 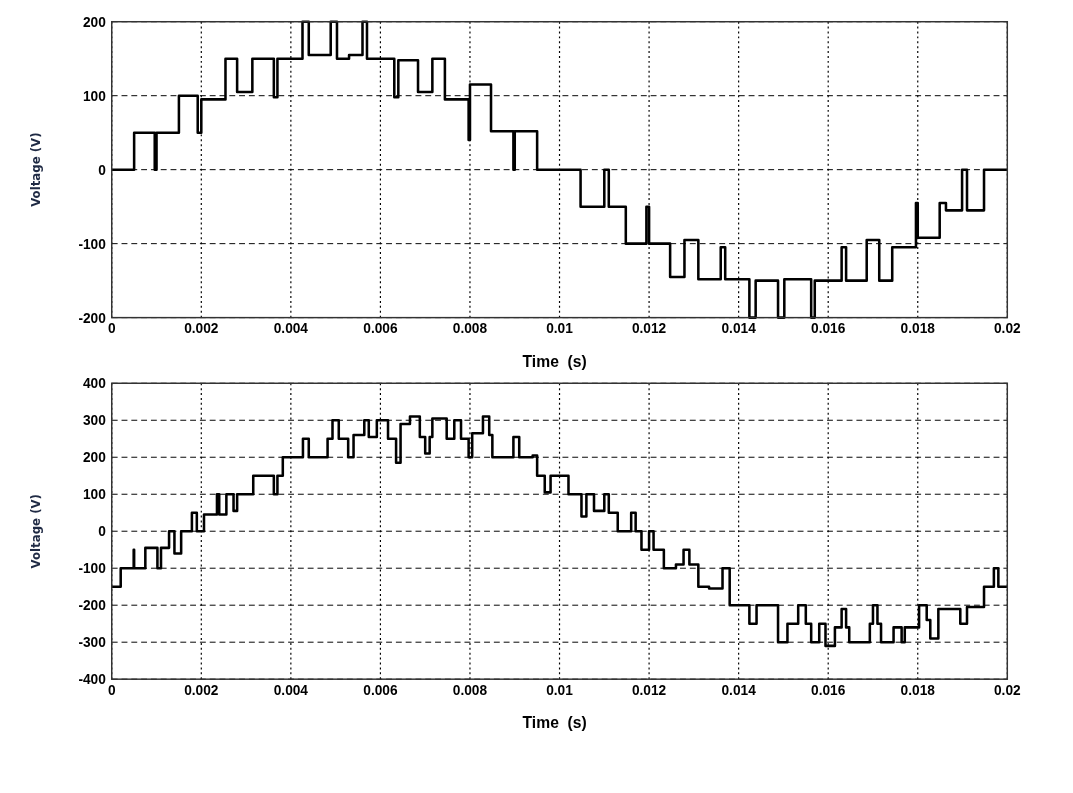 What do you see at coordinates (92, 643) in the screenshot?
I see `y-tick-label: -300` at bounding box center [92, 643].